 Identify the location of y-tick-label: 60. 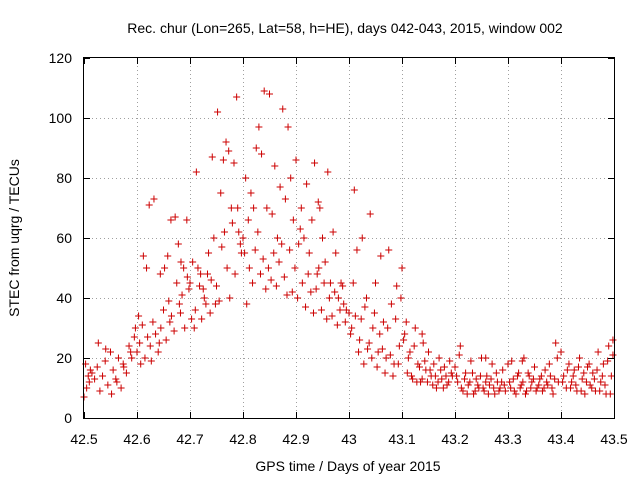
(64, 238).